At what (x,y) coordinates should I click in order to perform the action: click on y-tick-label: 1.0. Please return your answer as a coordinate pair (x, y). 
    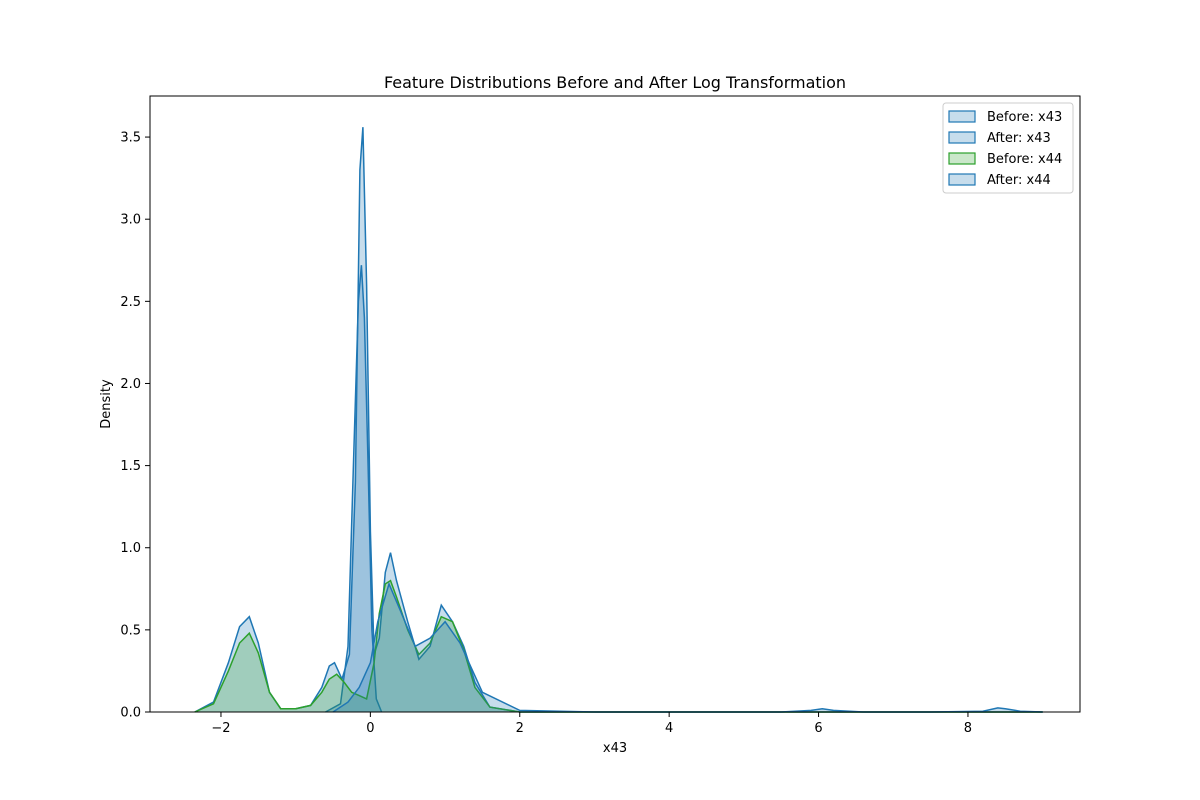
    Looking at the image, I should click on (130, 548).